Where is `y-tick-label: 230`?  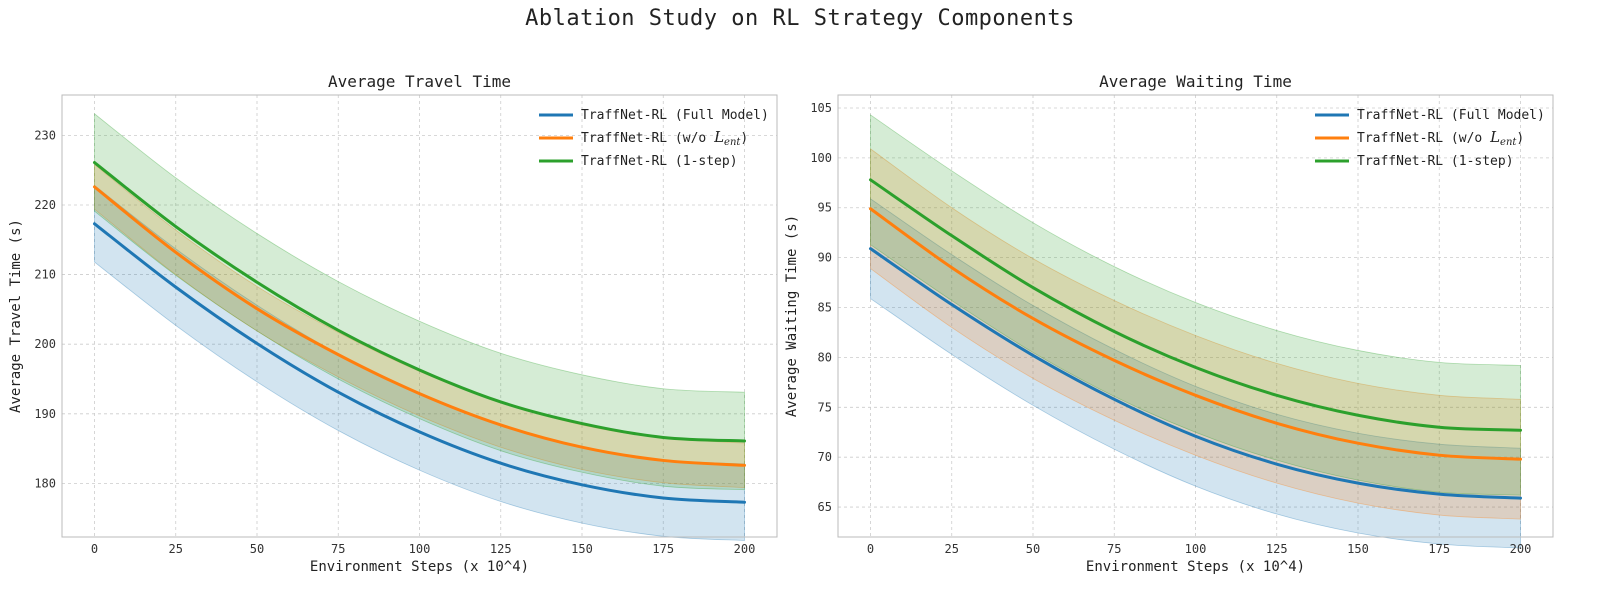 y-tick-label: 230 is located at coordinates (45, 135).